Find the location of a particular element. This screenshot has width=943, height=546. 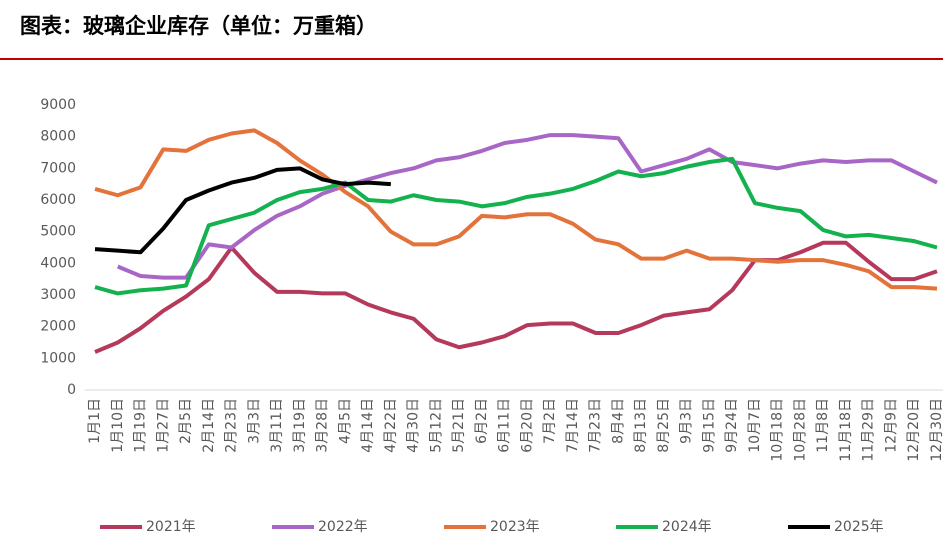

x-tick-label: 1月10日 is located at coordinates (118, 425).